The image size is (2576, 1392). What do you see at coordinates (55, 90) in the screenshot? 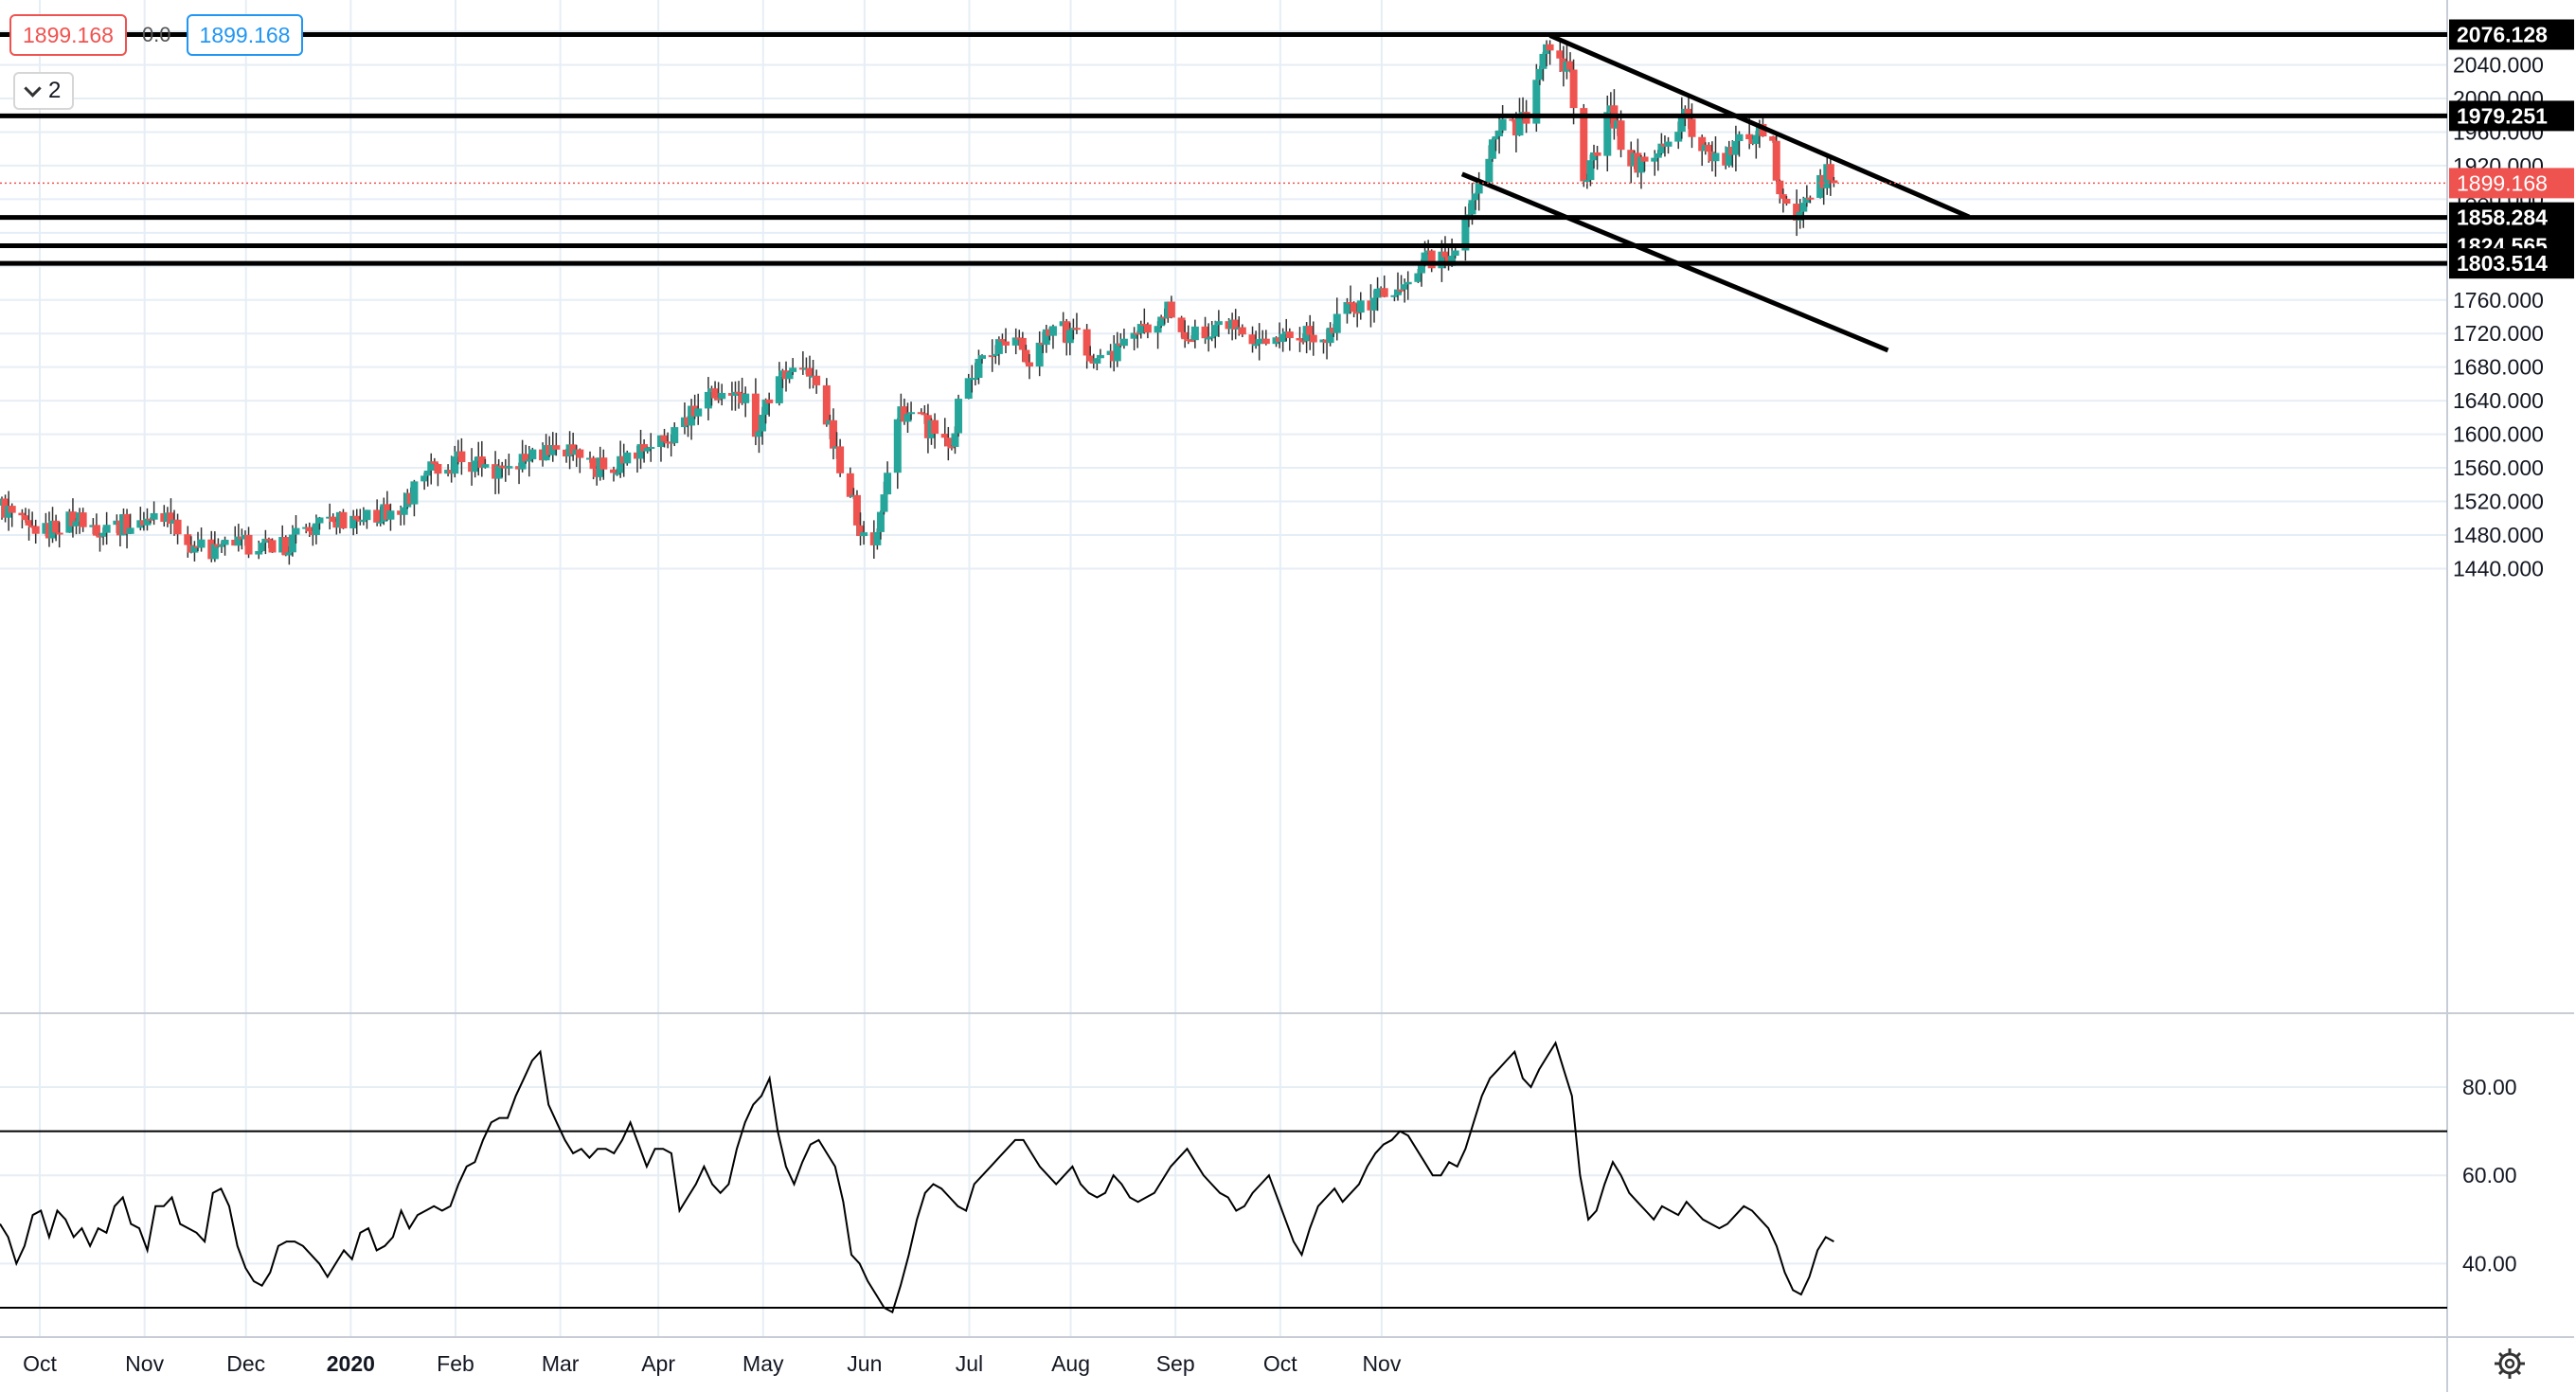
I see `indicator-count: 2` at bounding box center [55, 90].